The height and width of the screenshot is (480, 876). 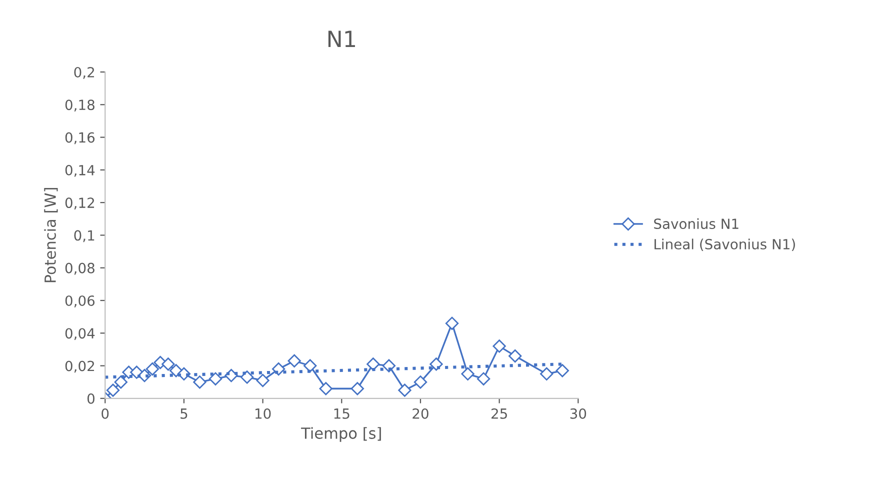 I want to click on x-tick-label: 25, so click(x=499, y=413).